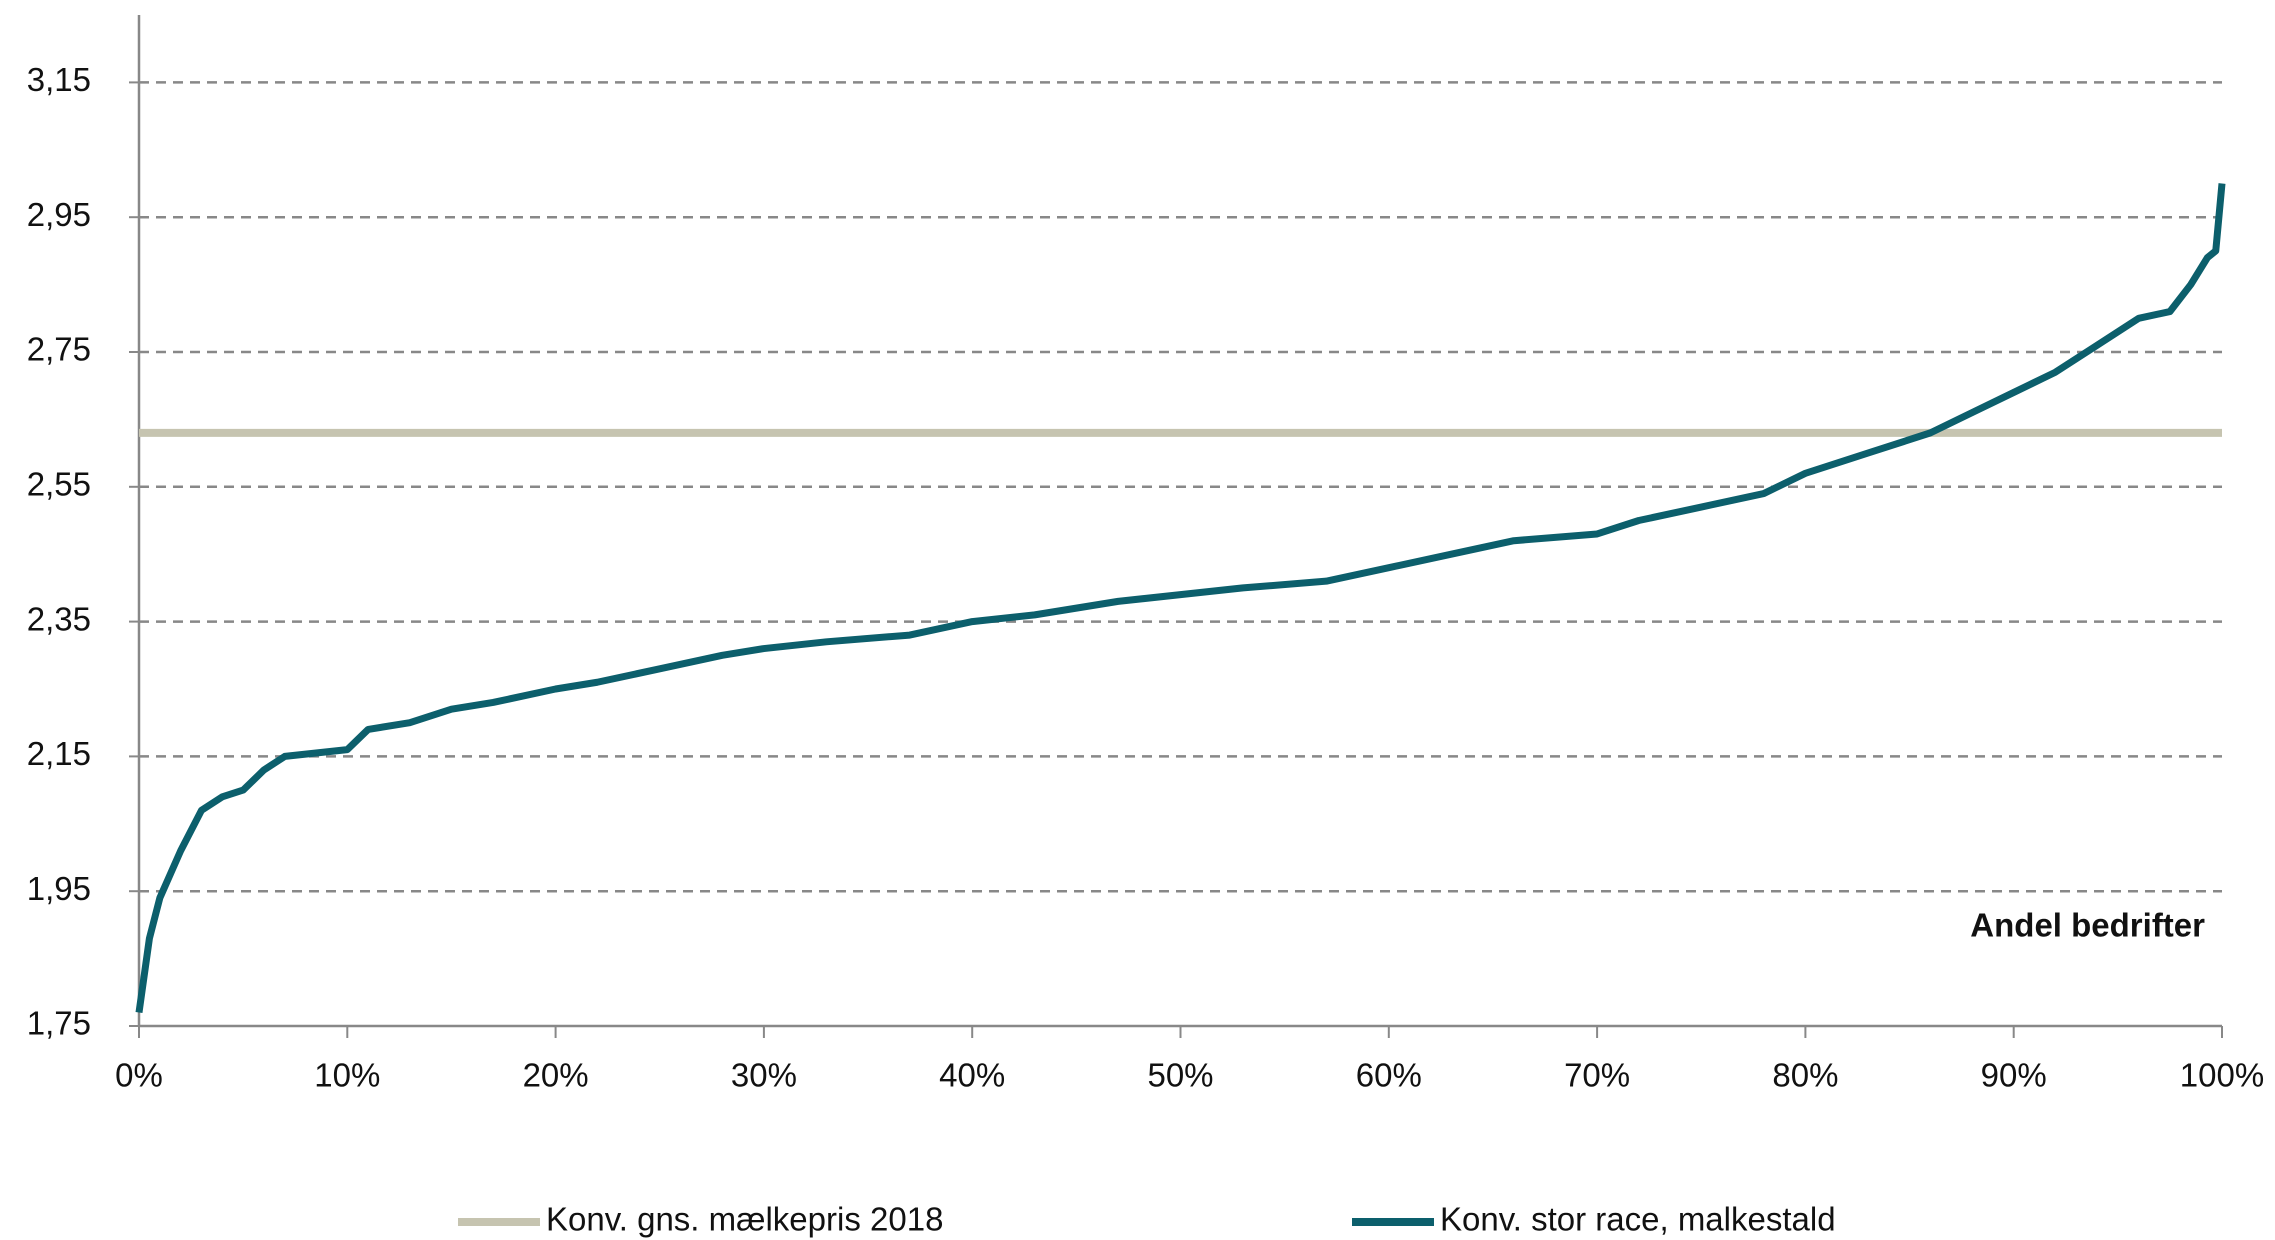  I want to click on x-tick-label: 30%, so click(764, 1075).